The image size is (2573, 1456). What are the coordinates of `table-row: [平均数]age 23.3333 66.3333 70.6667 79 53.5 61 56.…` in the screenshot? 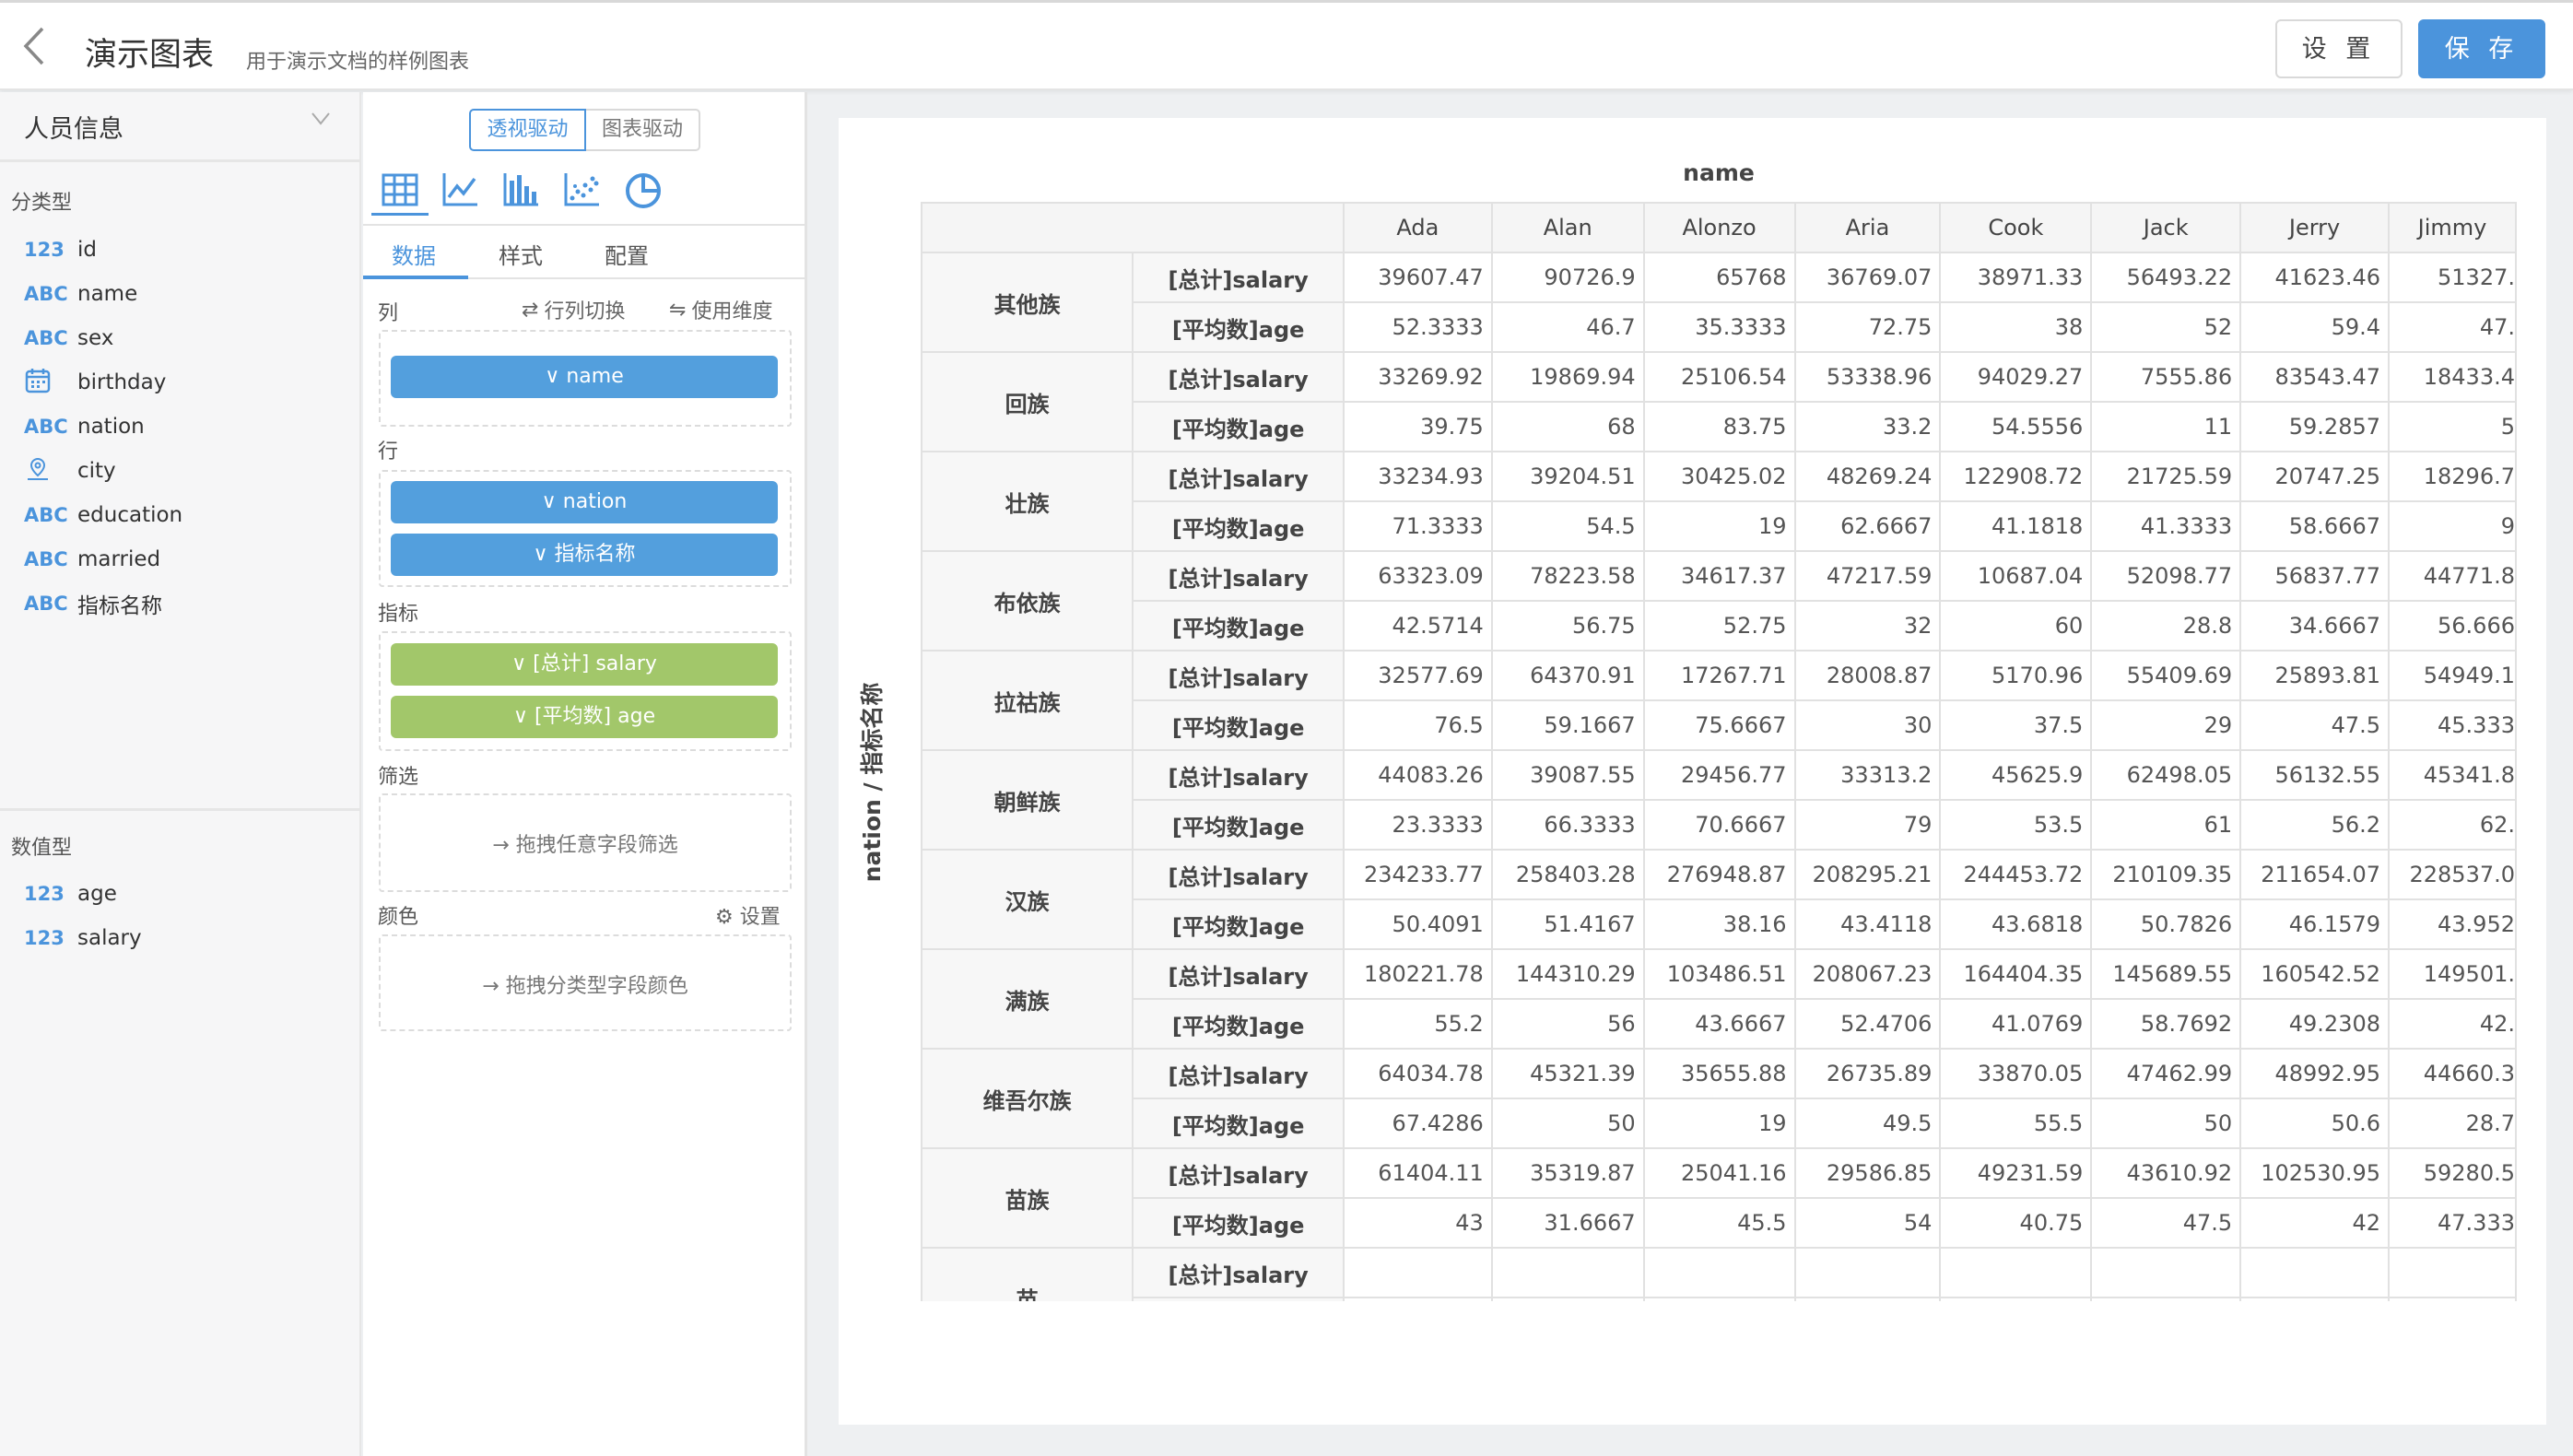 It's located at (1719, 825).